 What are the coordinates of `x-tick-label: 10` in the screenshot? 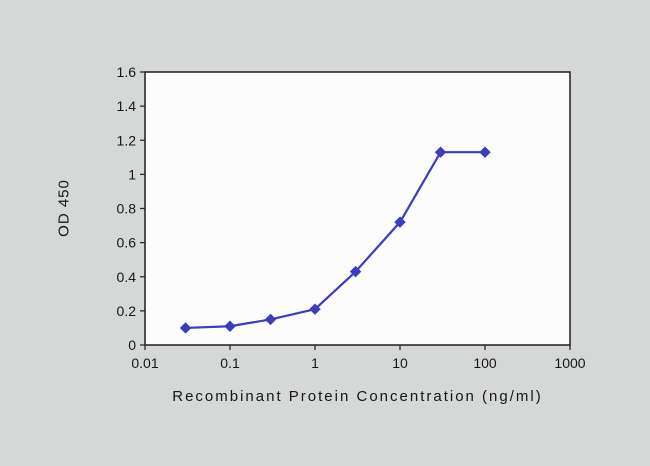 It's located at (400, 363).